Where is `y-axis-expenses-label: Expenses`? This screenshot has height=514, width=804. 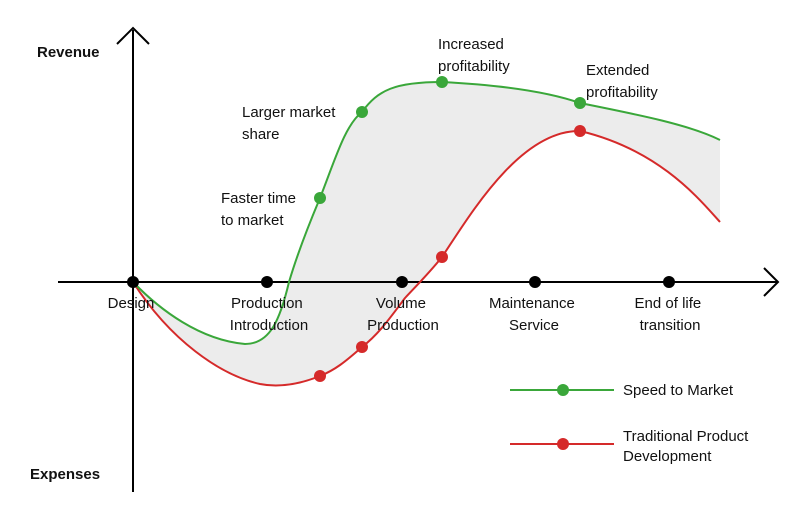 y-axis-expenses-label: Expenses is located at coordinates (65, 474).